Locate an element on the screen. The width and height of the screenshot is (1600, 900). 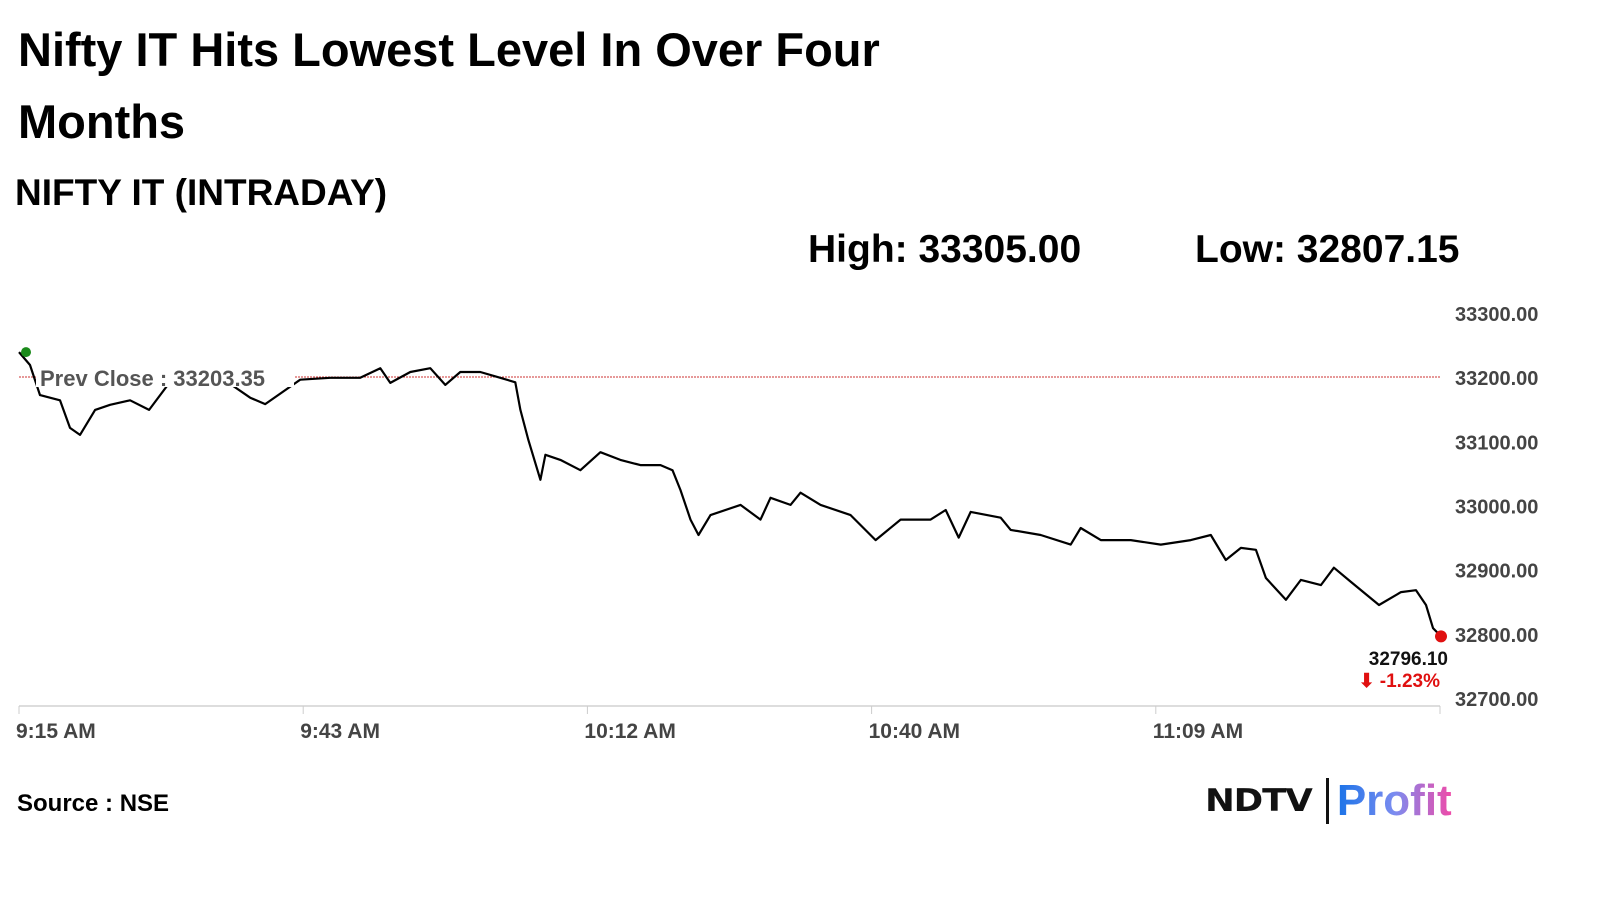
y-tick-label: 33000.00 is located at coordinates (1496, 508).